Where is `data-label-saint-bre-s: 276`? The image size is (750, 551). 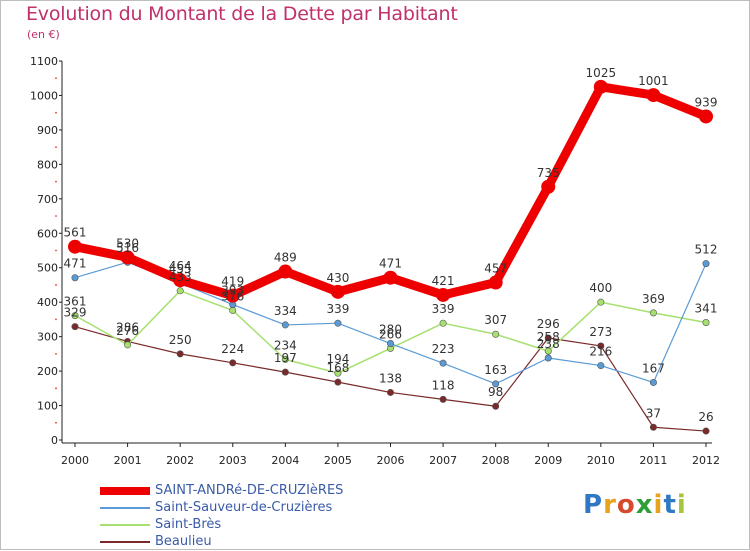 data-label-saint-bre-s: 276 is located at coordinates (127, 331).